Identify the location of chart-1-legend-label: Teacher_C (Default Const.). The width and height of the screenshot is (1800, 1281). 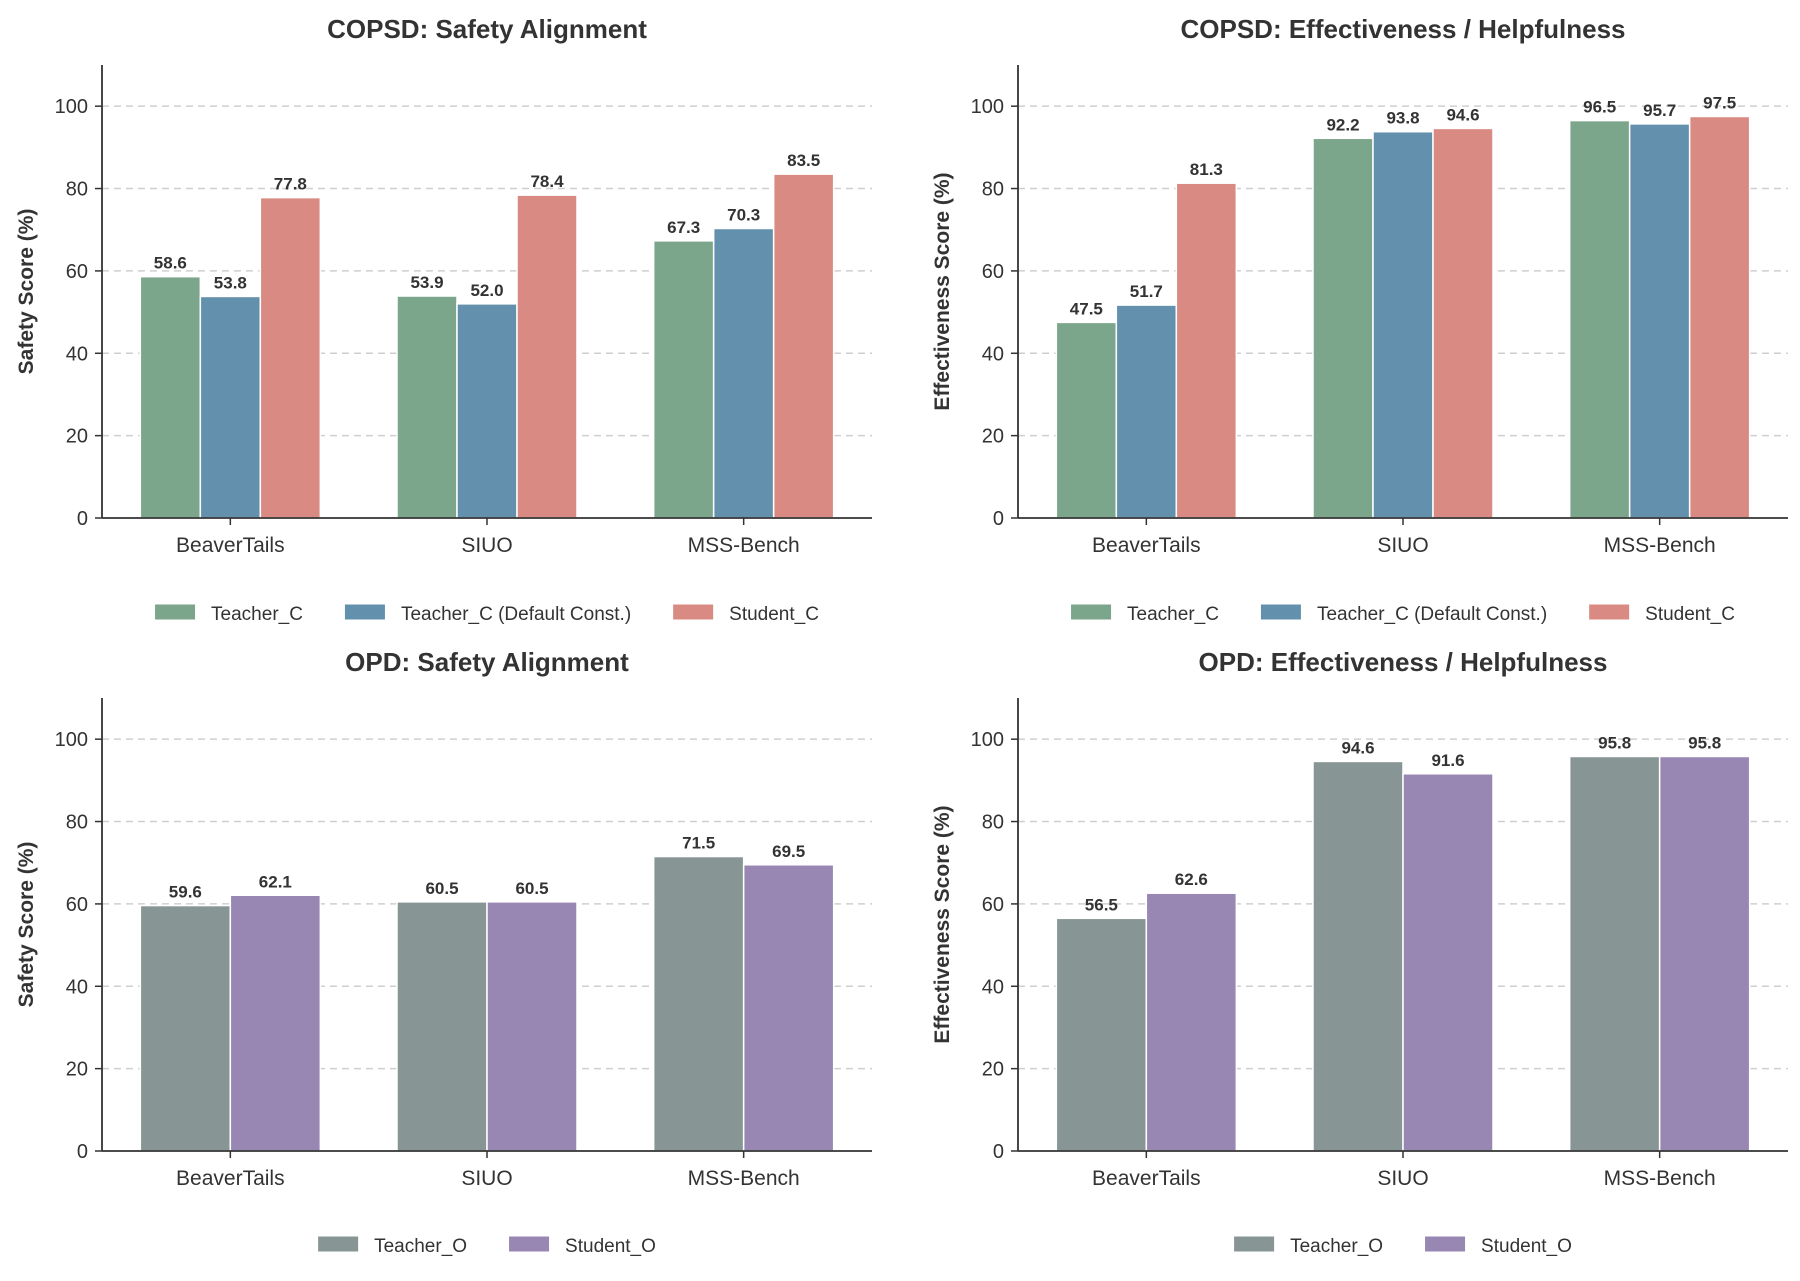
(516, 614).